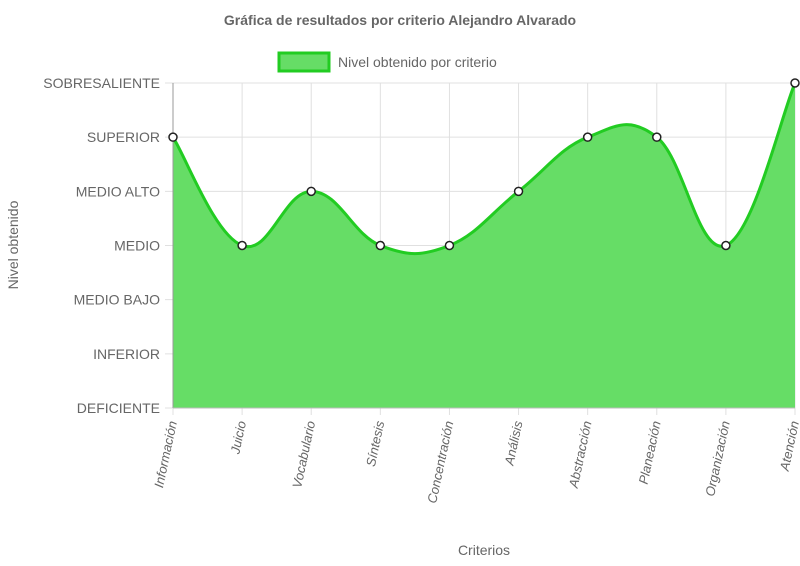 The height and width of the screenshot is (566, 800). What do you see at coordinates (123, 137) in the screenshot?
I see `y-tick-label: SUPERIOR` at bounding box center [123, 137].